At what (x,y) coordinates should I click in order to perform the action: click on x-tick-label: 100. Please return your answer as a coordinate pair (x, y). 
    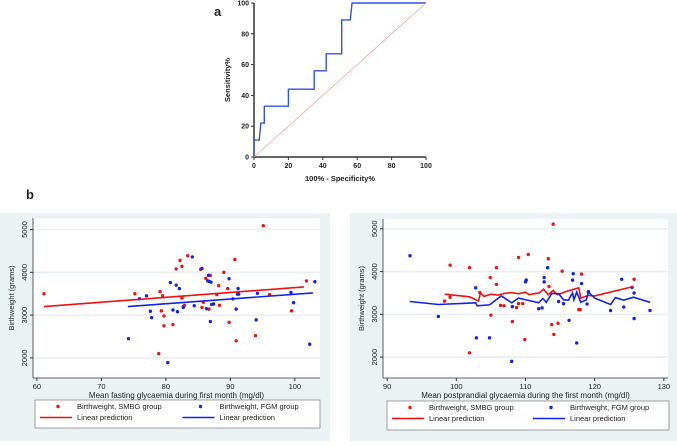
    Looking at the image, I should click on (456, 386).